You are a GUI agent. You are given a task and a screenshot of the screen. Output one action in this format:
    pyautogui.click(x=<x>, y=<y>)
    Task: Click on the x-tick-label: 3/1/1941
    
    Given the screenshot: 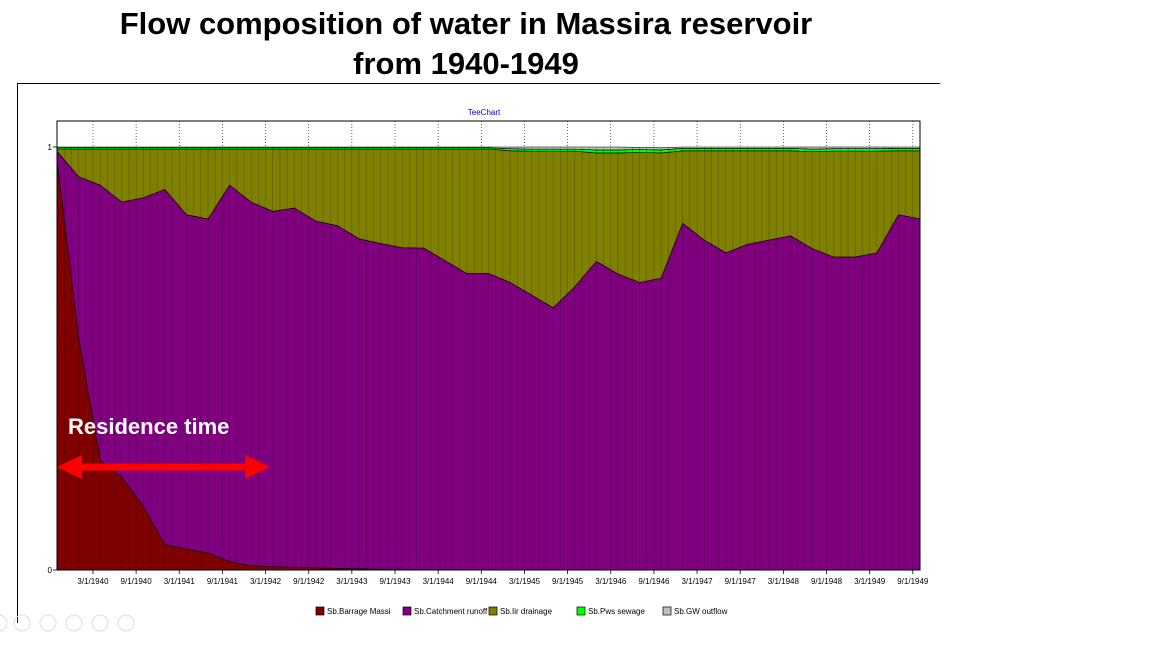 What is the action you would take?
    pyautogui.click(x=180, y=581)
    